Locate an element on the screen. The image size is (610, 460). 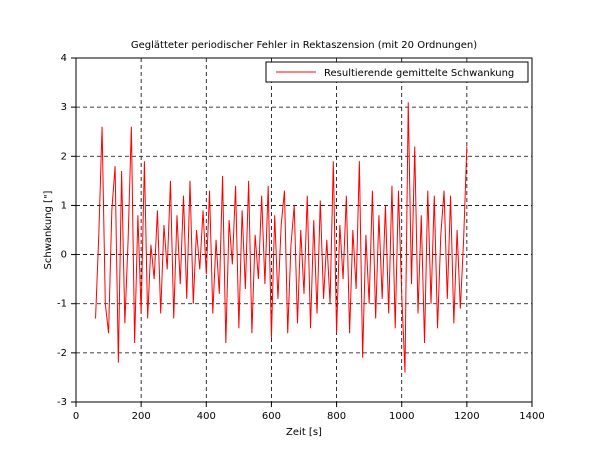
x-tick-label: 800 is located at coordinates (336, 416).